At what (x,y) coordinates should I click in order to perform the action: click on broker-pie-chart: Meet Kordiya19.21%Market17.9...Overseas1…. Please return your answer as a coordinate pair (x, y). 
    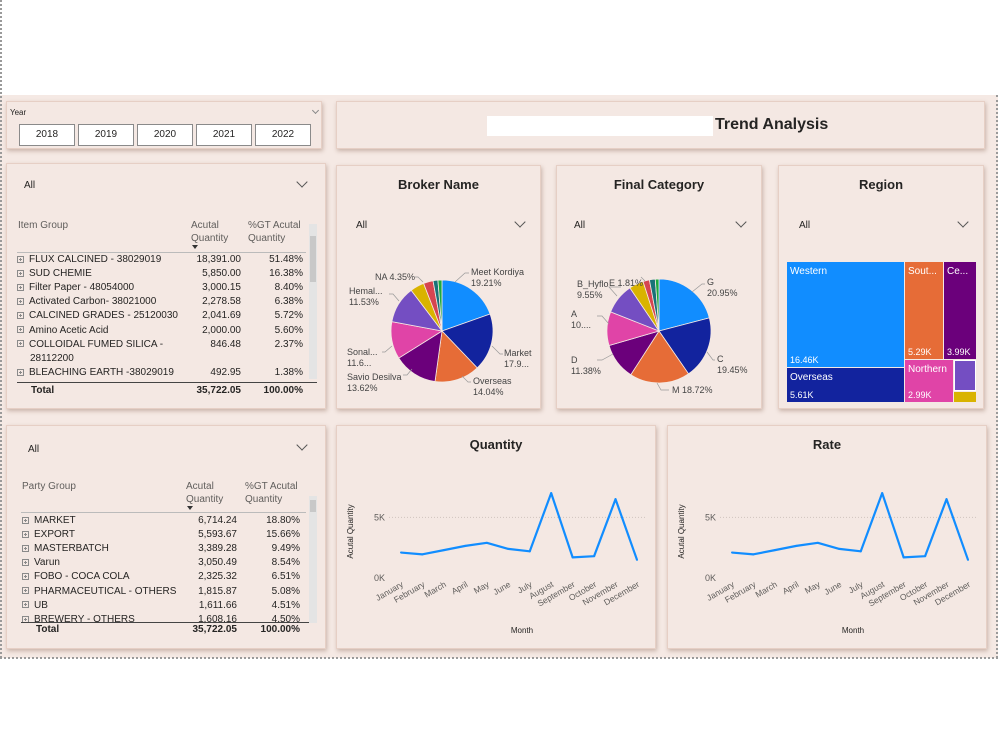
    Looking at the image, I should click on (439, 288).